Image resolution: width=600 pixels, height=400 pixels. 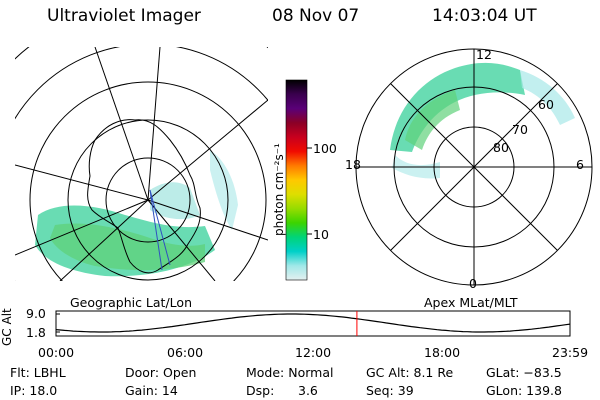 What do you see at coordinates (546, 104) in the screenshot?
I see `lat-label-60: 60` at bounding box center [546, 104].